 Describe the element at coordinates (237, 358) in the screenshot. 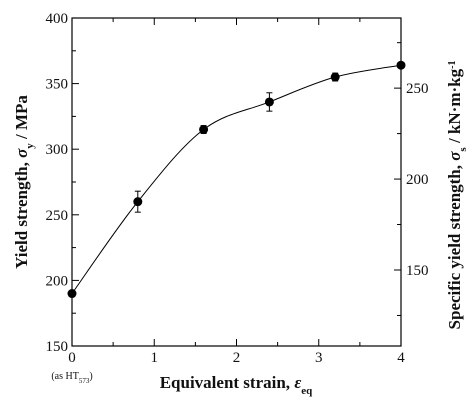

I see `x-tick-label-2: 2` at that location.